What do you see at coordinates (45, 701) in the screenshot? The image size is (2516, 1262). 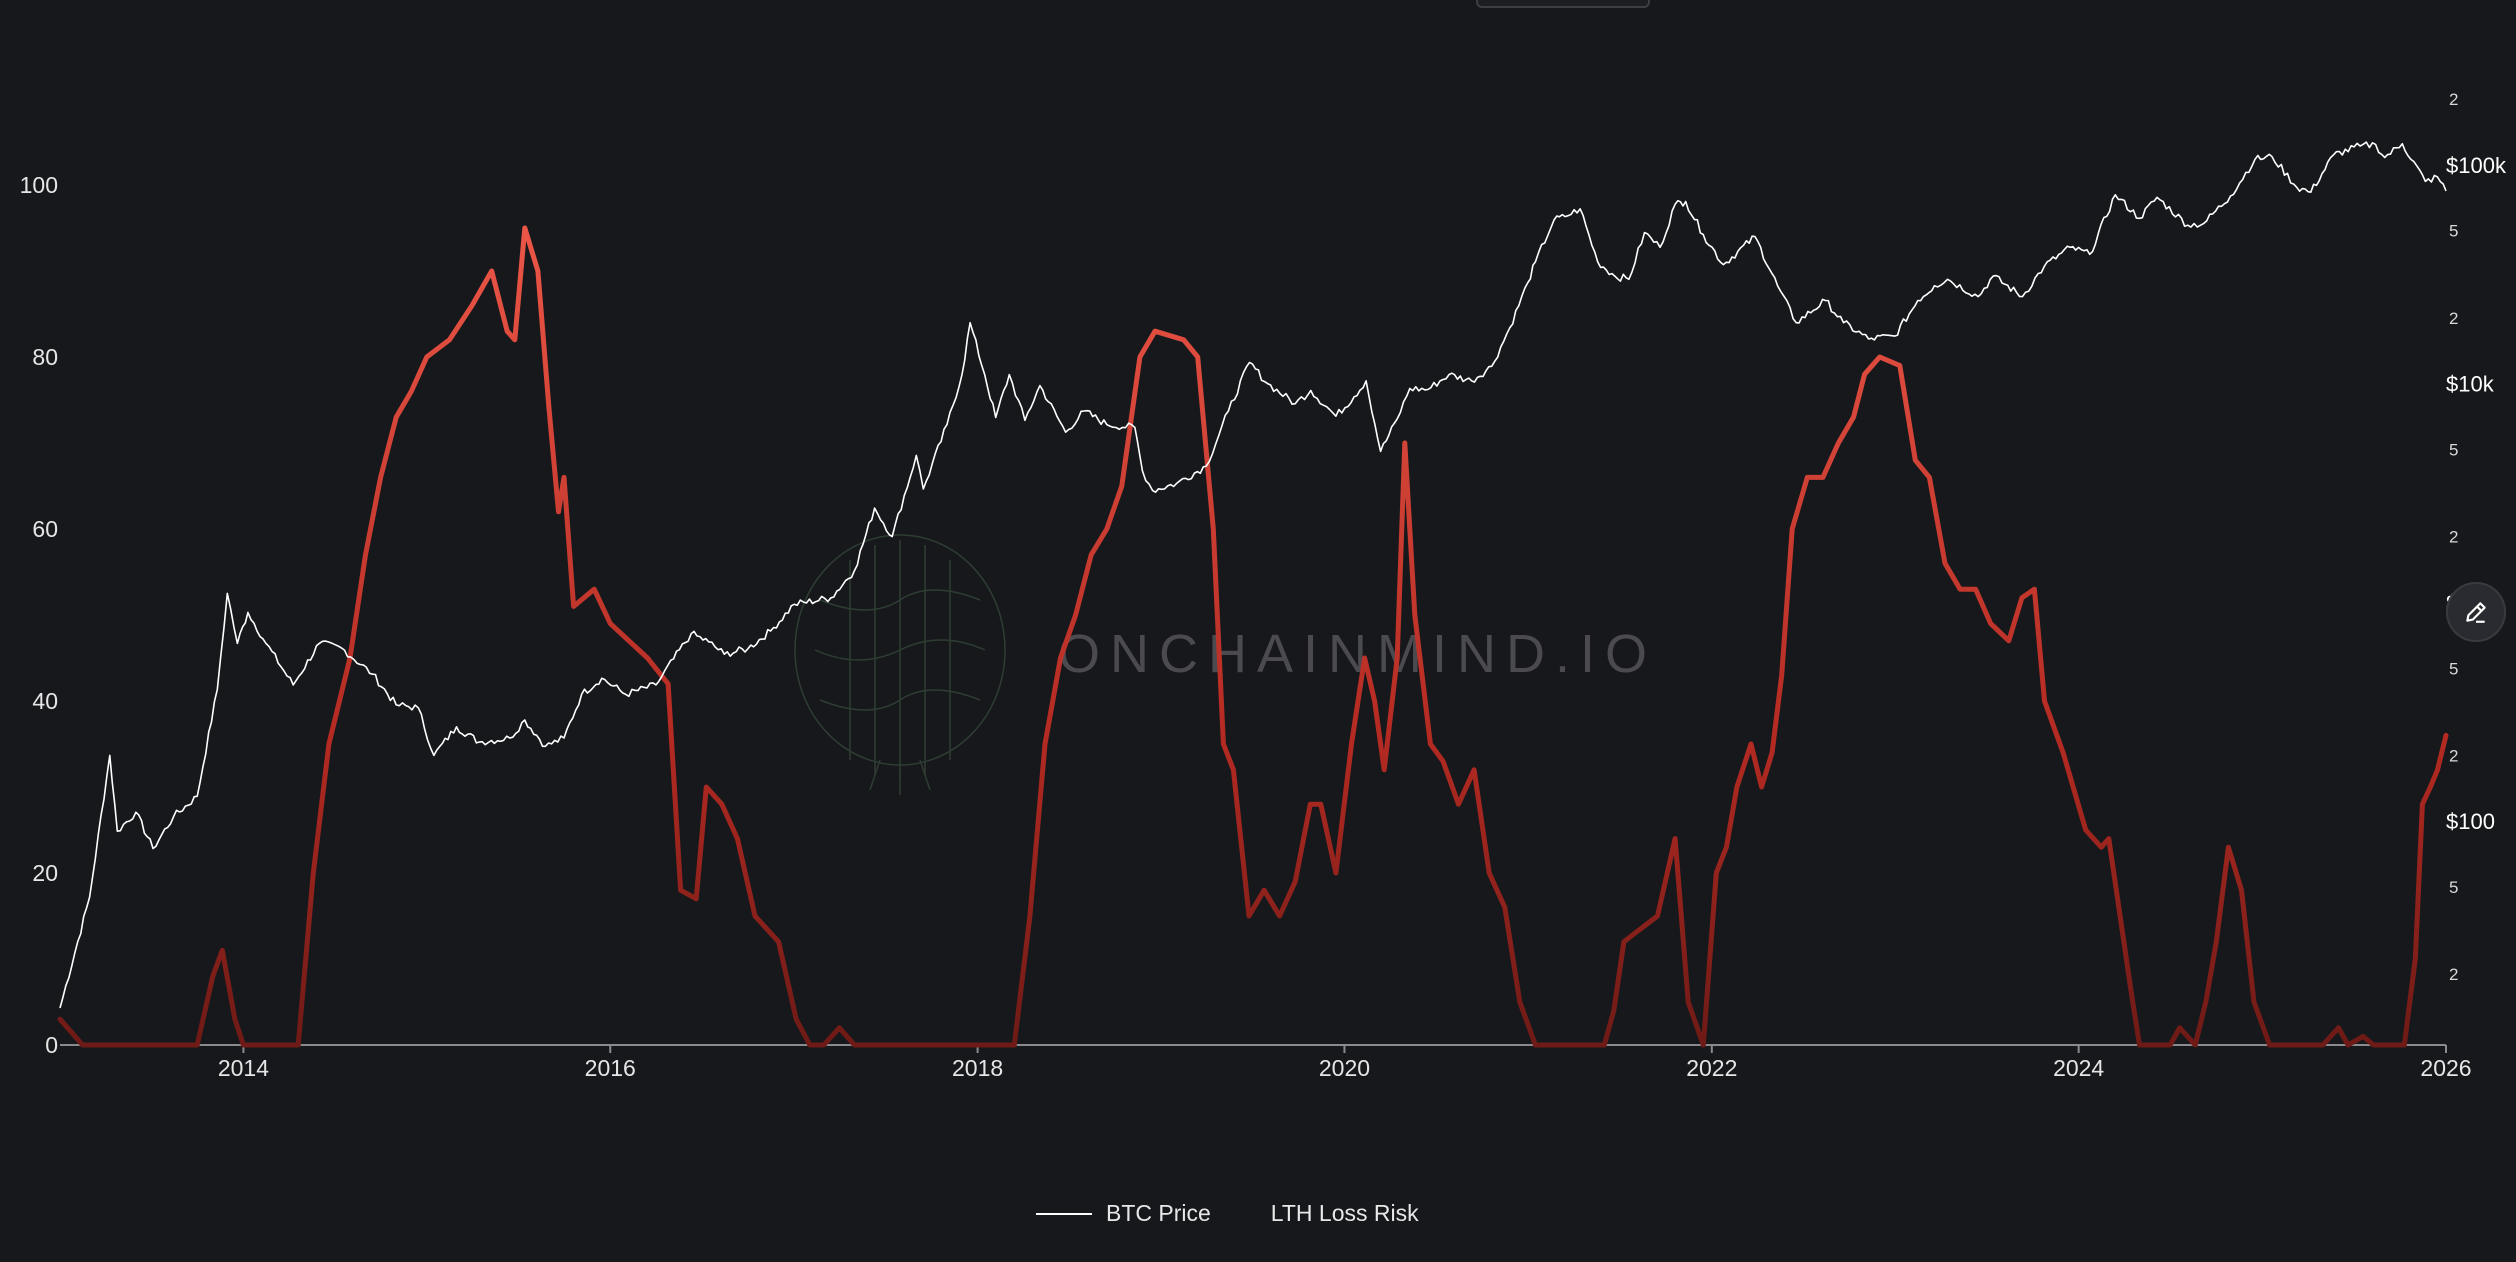 I see `y-left-tick-label: 40` at bounding box center [45, 701].